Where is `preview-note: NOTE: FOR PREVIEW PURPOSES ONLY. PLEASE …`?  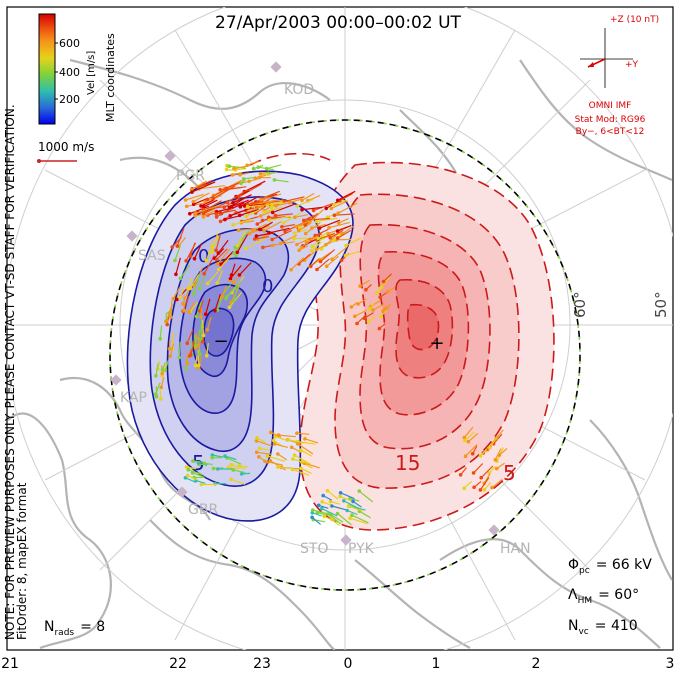 preview-note: NOTE: FOR PREVIEW PURPOSES ONLY. PLEASE … is located at coordinates (10, 372).